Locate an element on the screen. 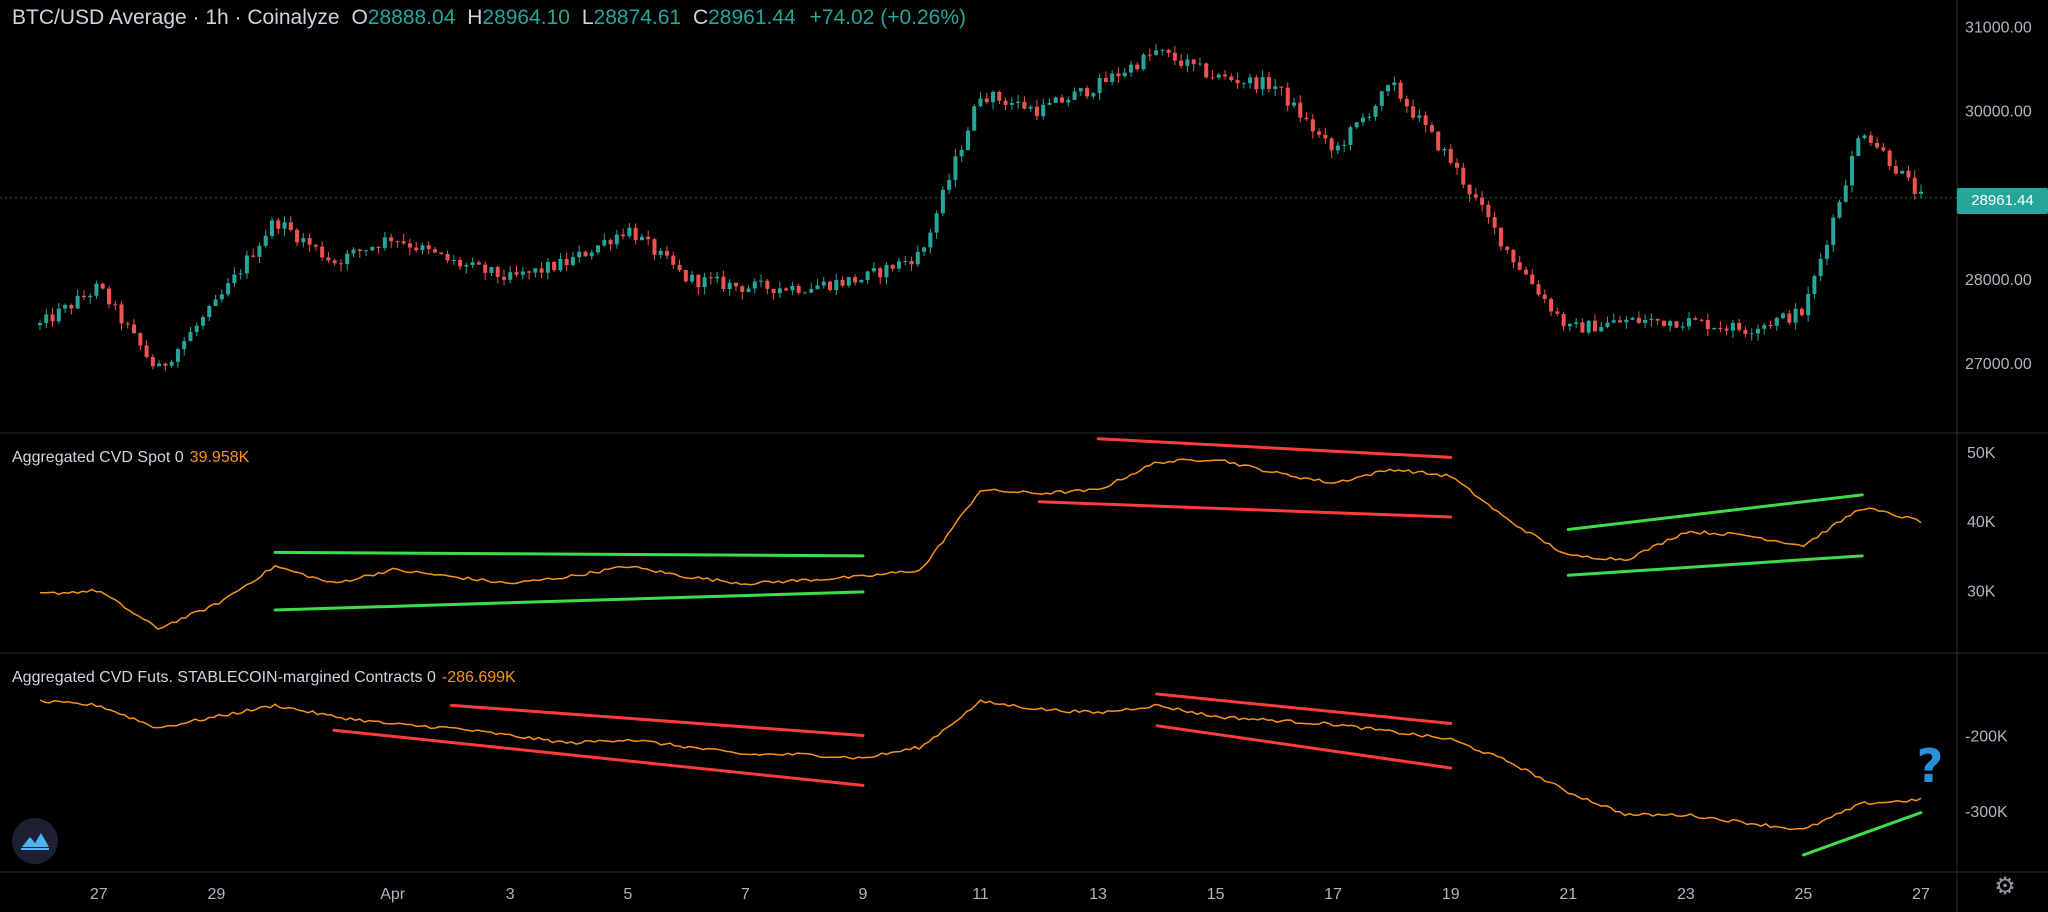  time-axis-tick: 29 is located at coordinates (216, 894).